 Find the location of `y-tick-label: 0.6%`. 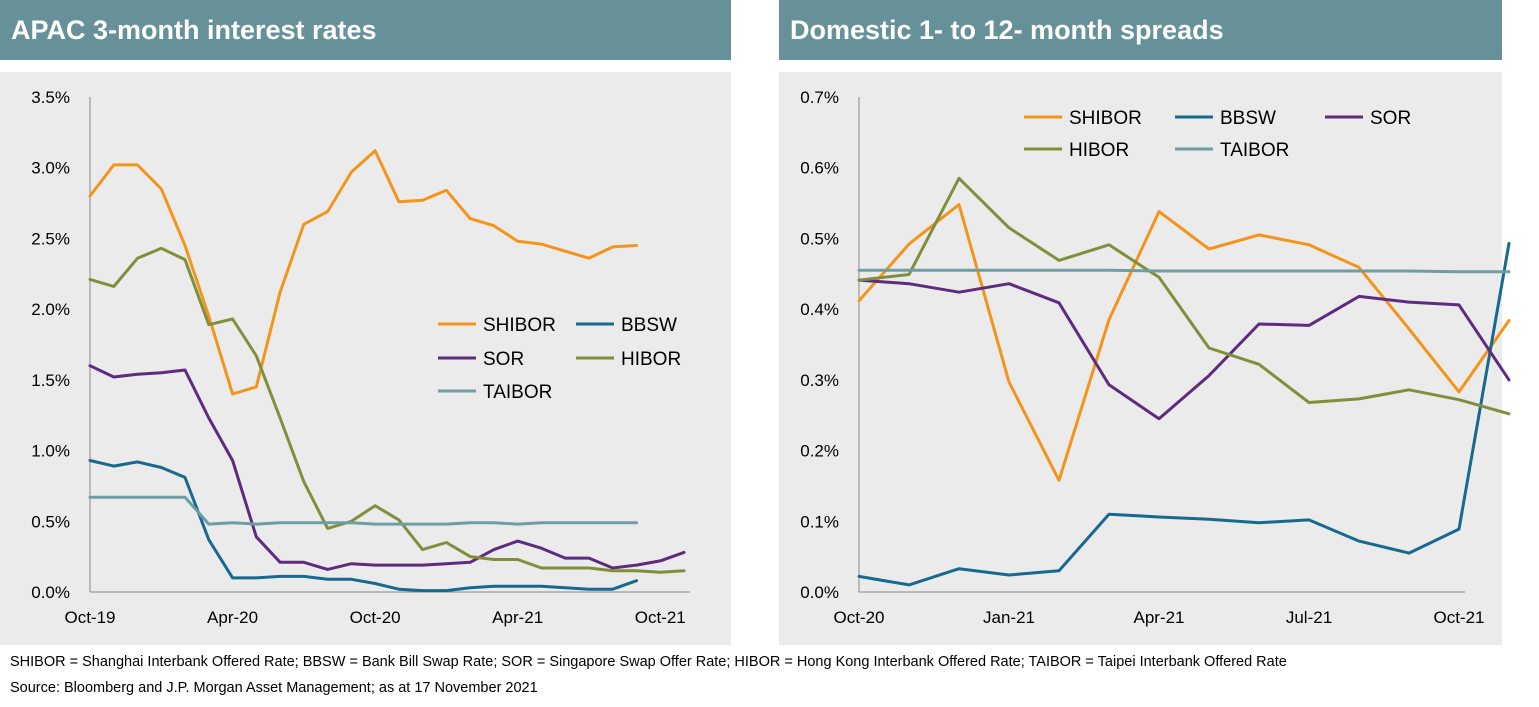

y-tick-label: 0.6% is located at coordinates (819, 168).